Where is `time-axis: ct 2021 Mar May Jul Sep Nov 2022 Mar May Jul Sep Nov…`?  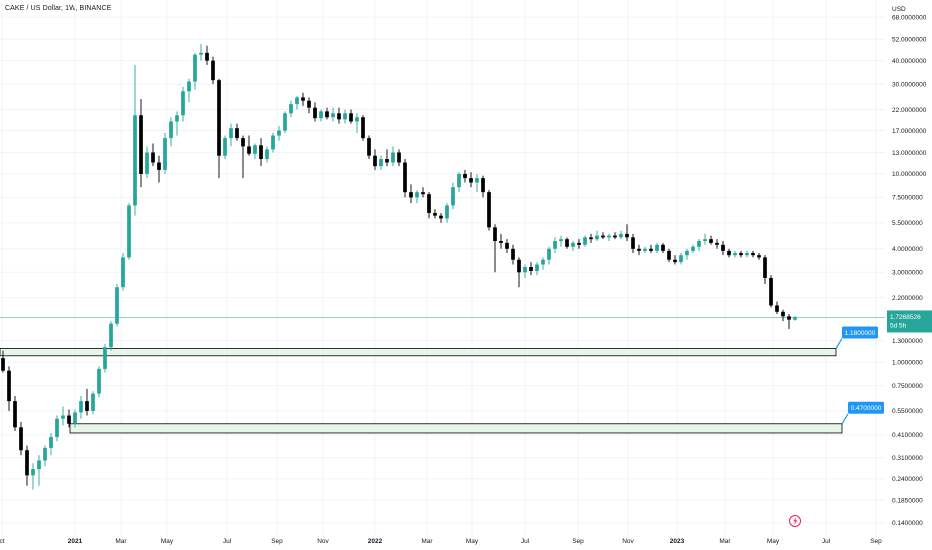
time-axis: ct 2021 Mar May Jul Sep Nov 2022 Mar May Jul Sep Nov… is located at coordinates (441, 541).